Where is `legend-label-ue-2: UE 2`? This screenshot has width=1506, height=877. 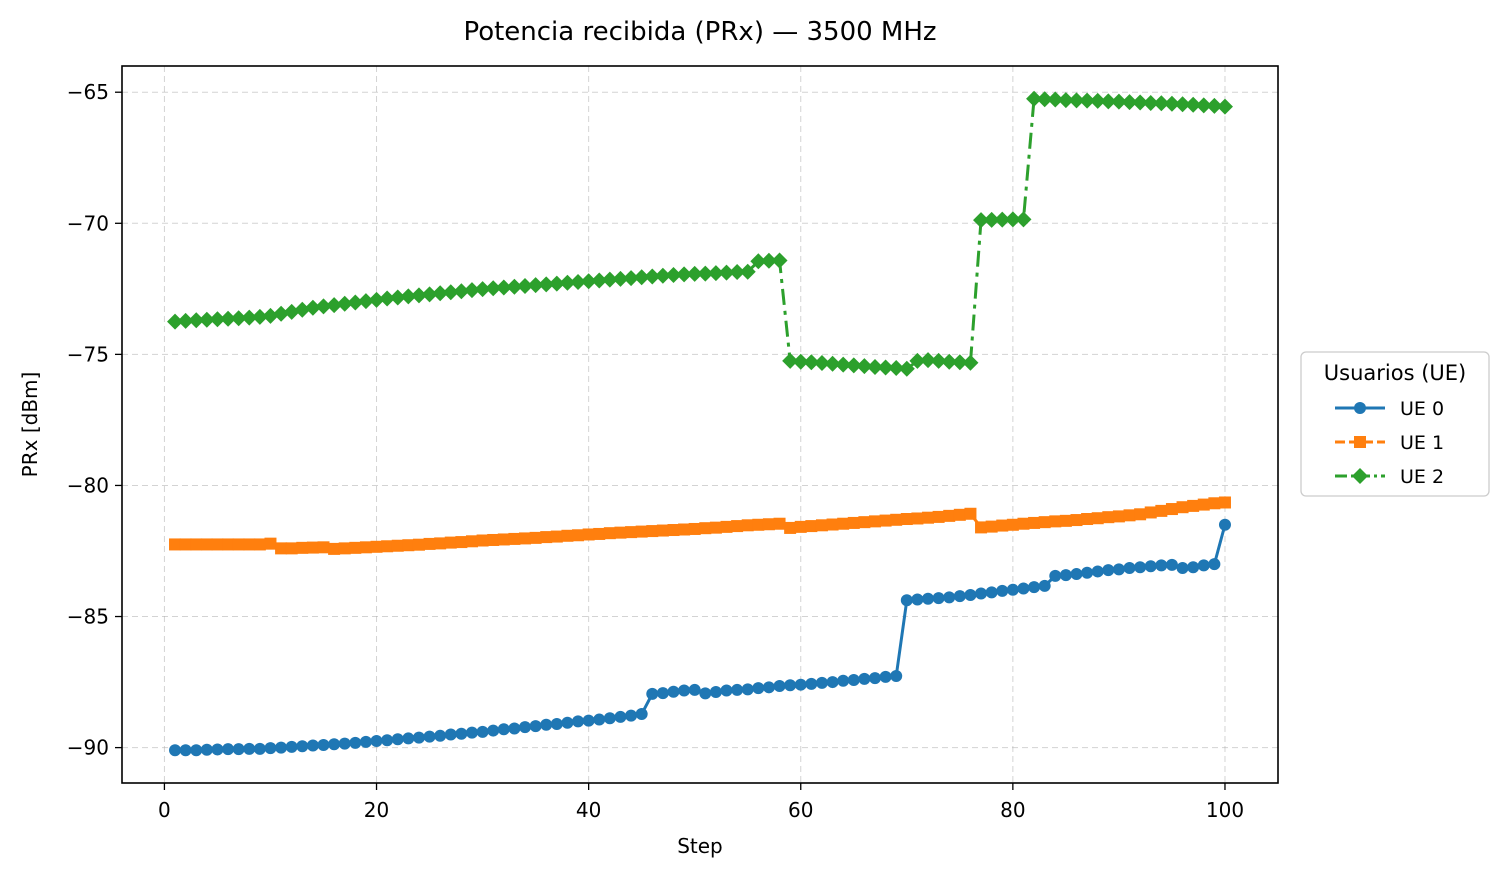 legend-label-ue-2: UE 2 is located at coordinates (1422, 477).